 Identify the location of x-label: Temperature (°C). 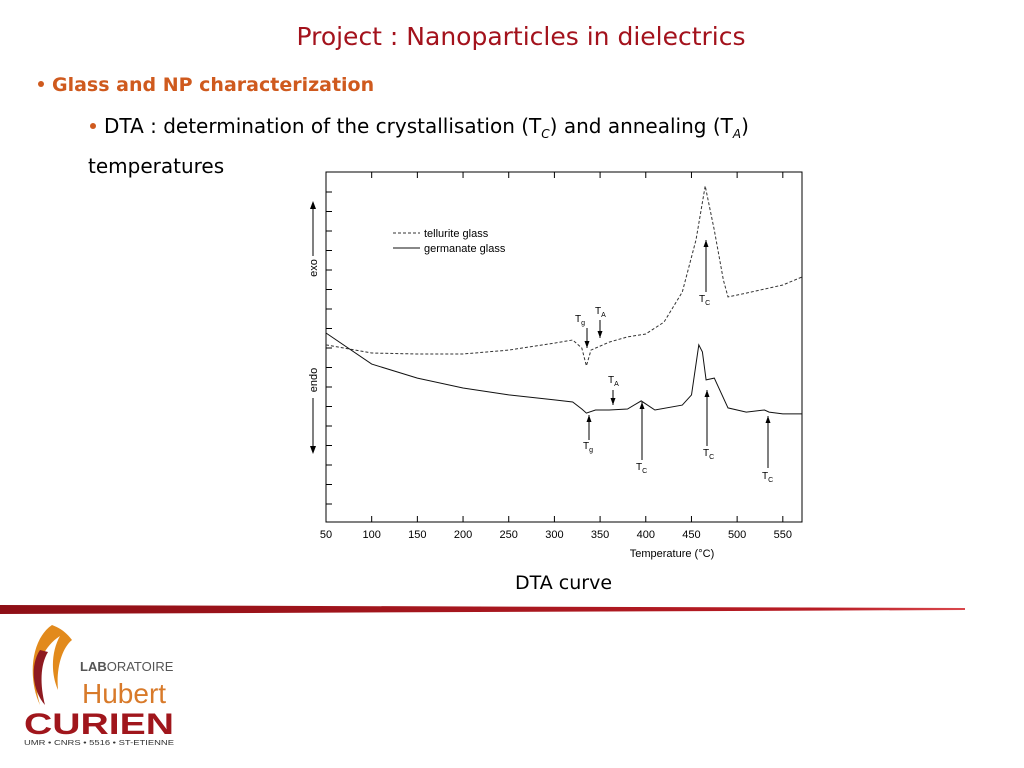
(672, 554).